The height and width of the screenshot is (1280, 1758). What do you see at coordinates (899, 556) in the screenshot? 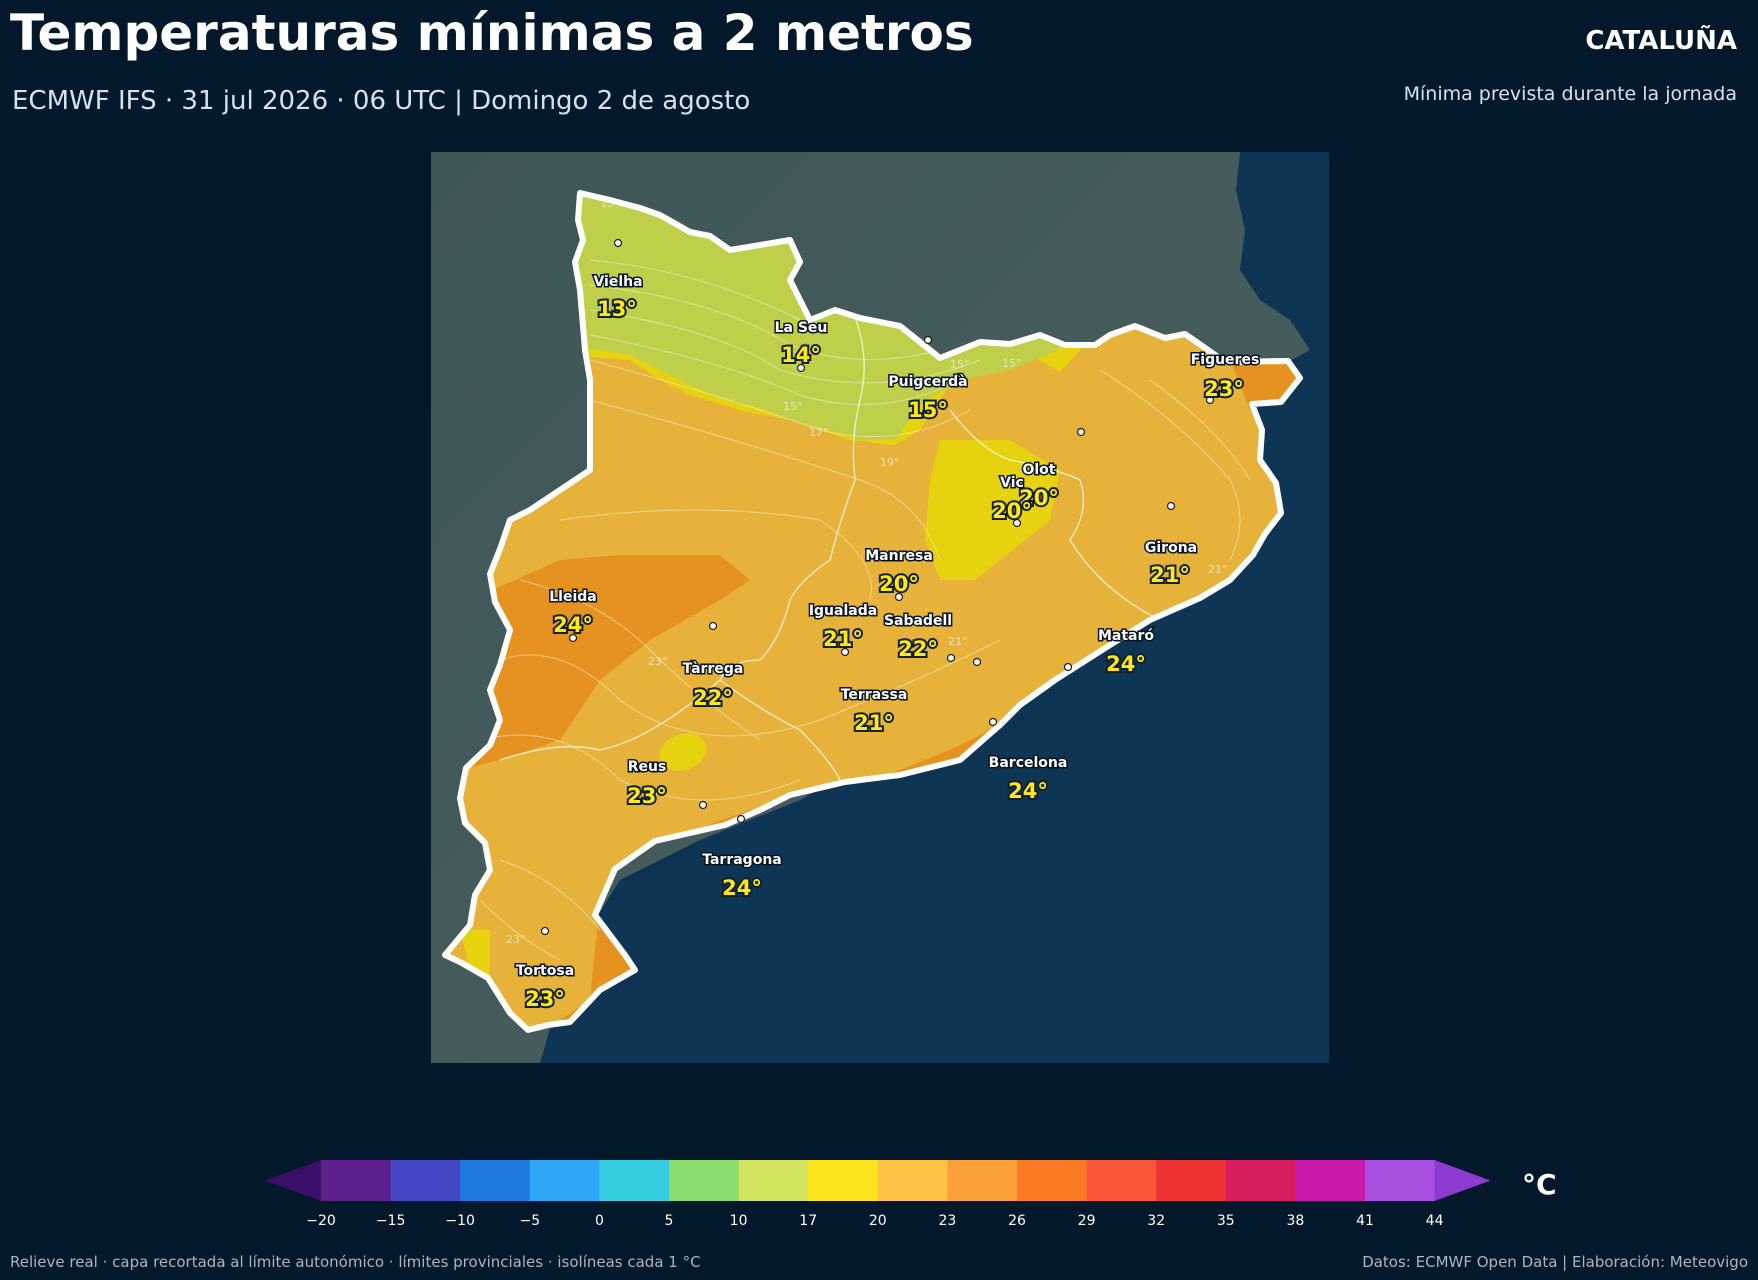
I see `city-name: Manresa` at bounding box center [899, 556].